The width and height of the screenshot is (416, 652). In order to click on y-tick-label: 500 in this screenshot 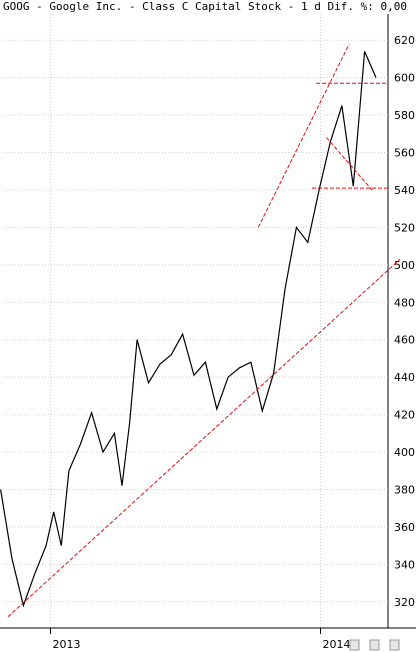, I will do `click(404, 265)`.